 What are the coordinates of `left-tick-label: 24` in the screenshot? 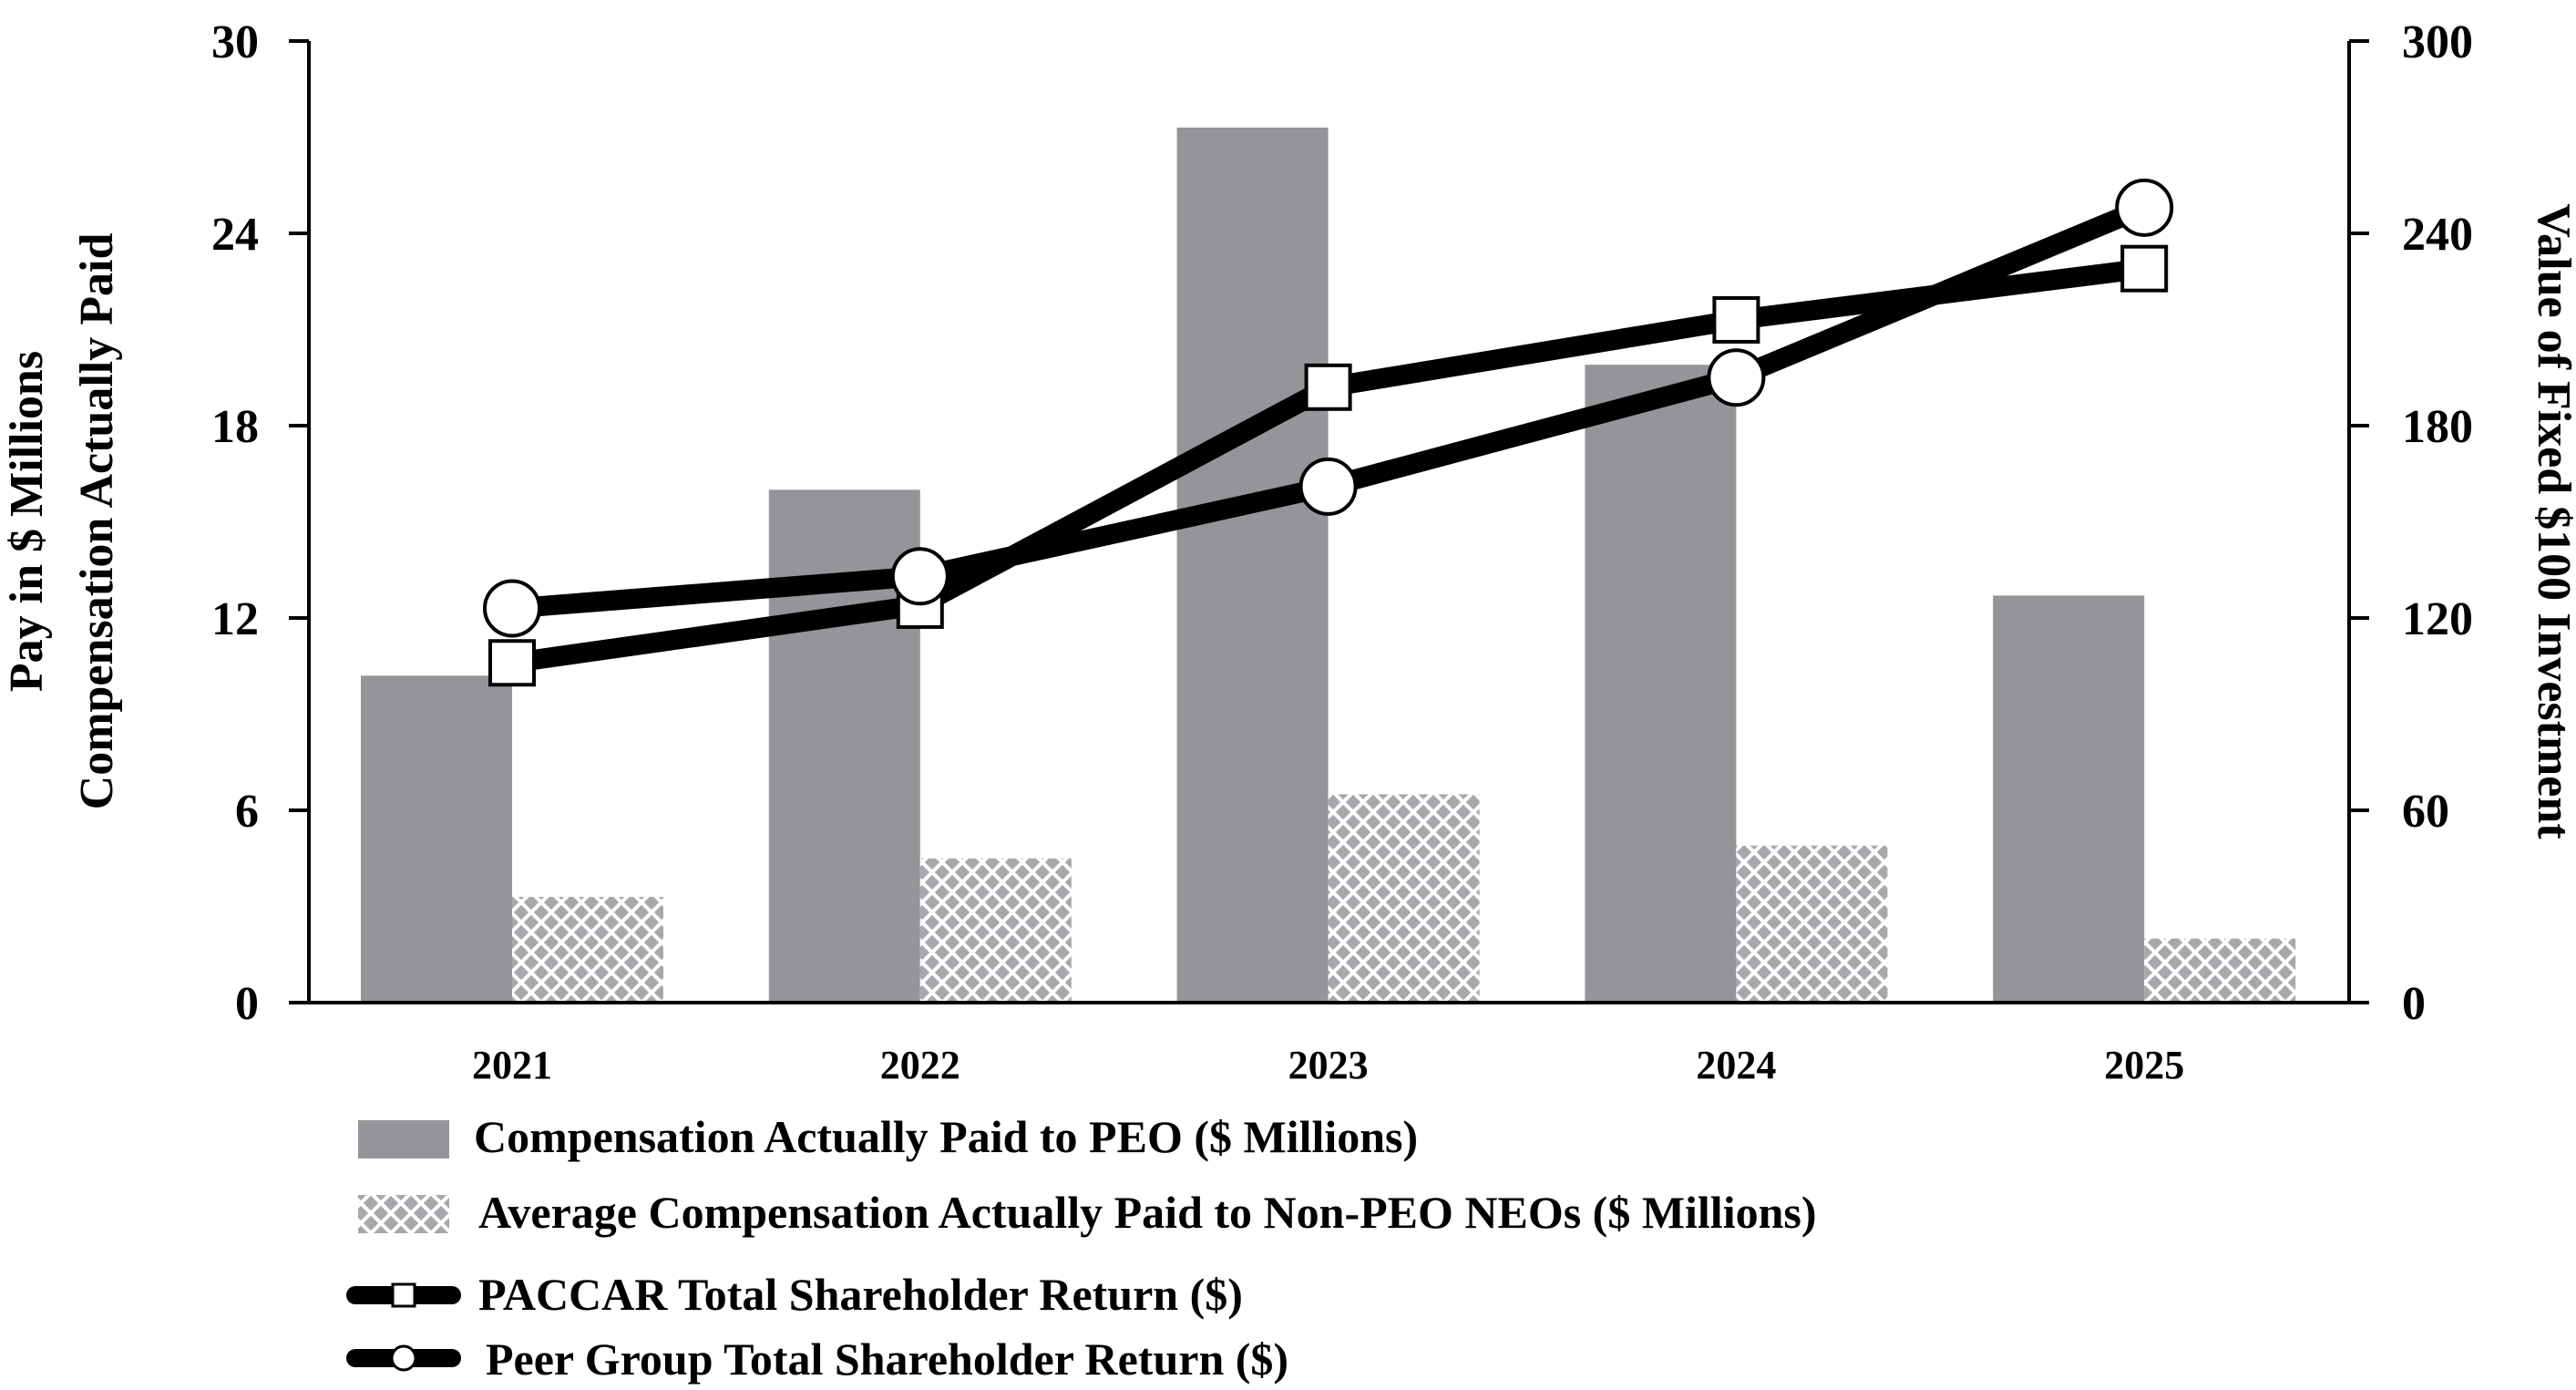 It's located at (235, 235).